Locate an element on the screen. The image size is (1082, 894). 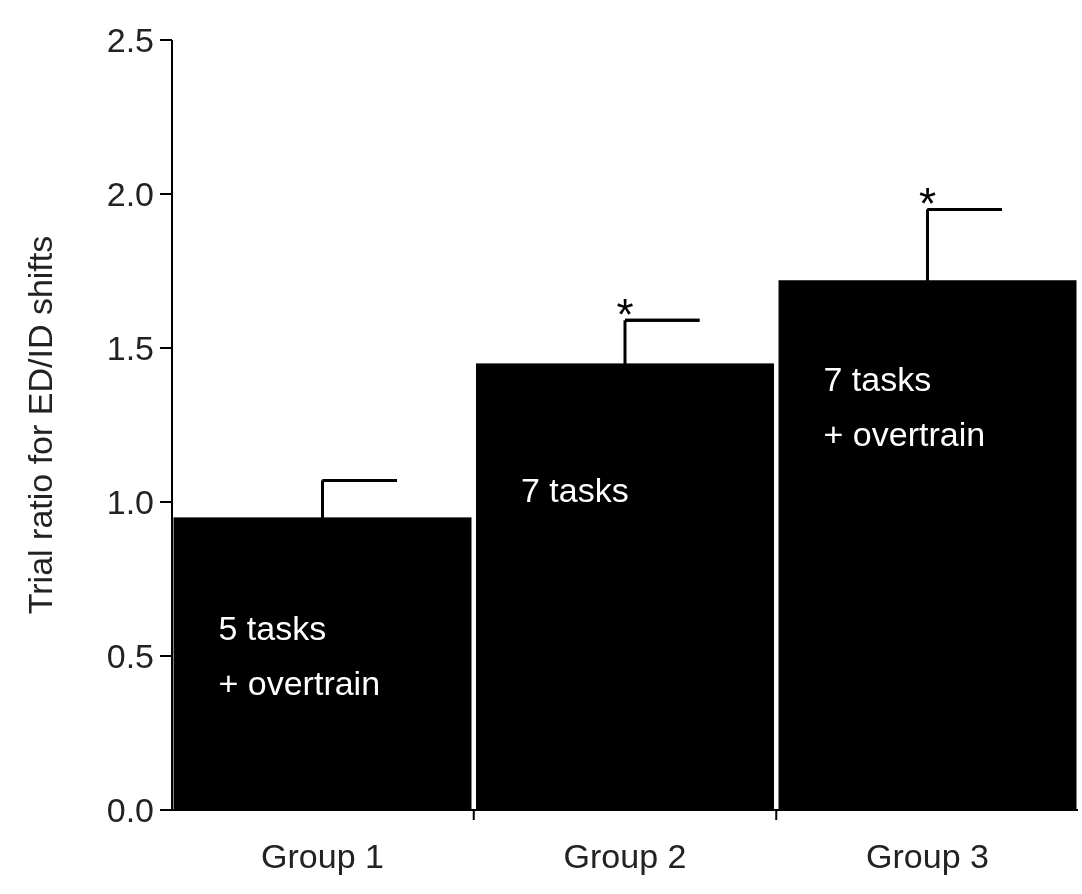
x-tick-label: Group 3 is located at coordinates (927, 856).